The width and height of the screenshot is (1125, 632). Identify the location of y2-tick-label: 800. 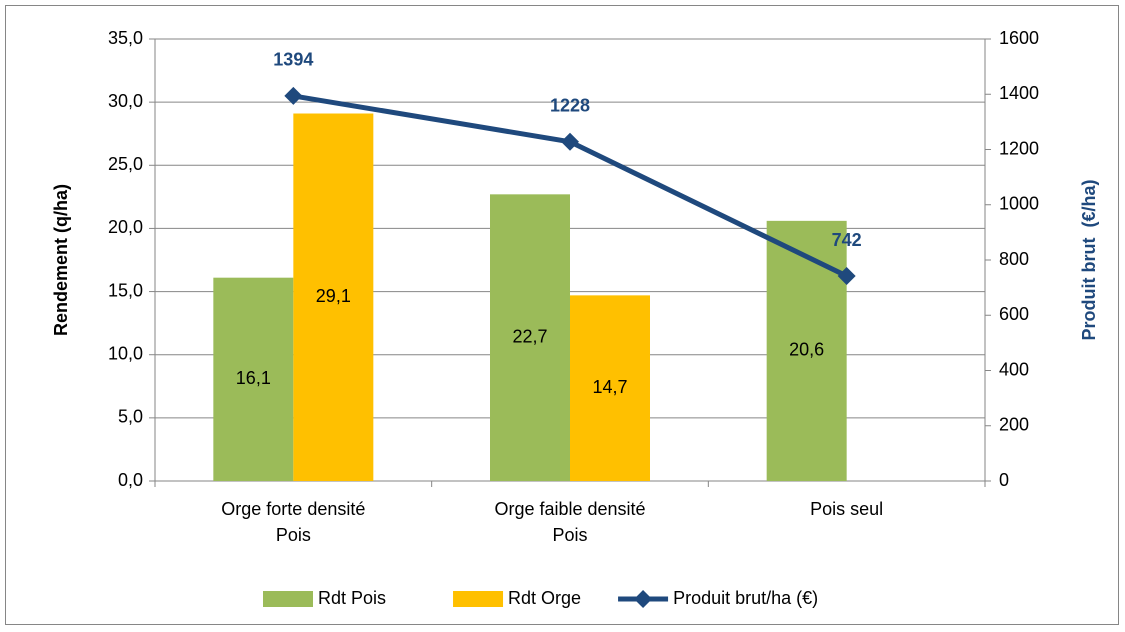
(1014, 259).